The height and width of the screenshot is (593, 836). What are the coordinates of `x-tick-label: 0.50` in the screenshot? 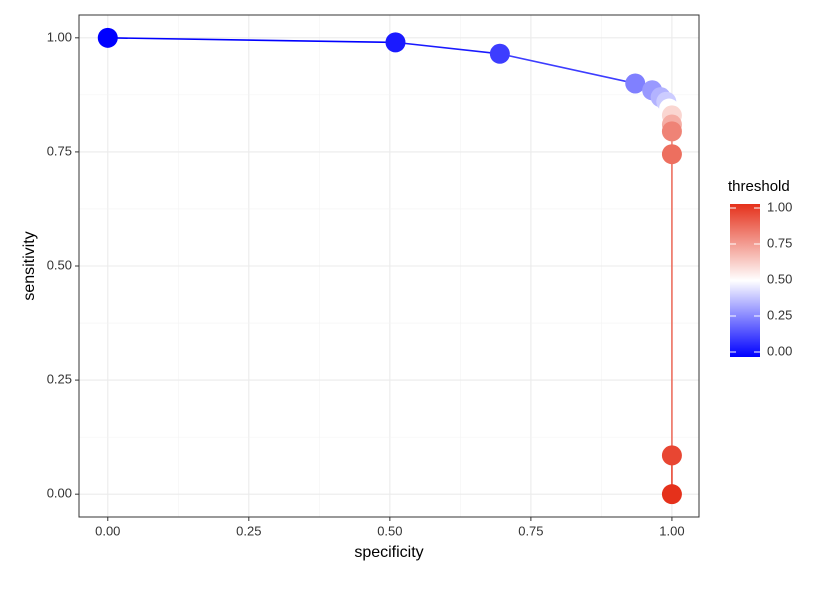 It's located at (389, 530).